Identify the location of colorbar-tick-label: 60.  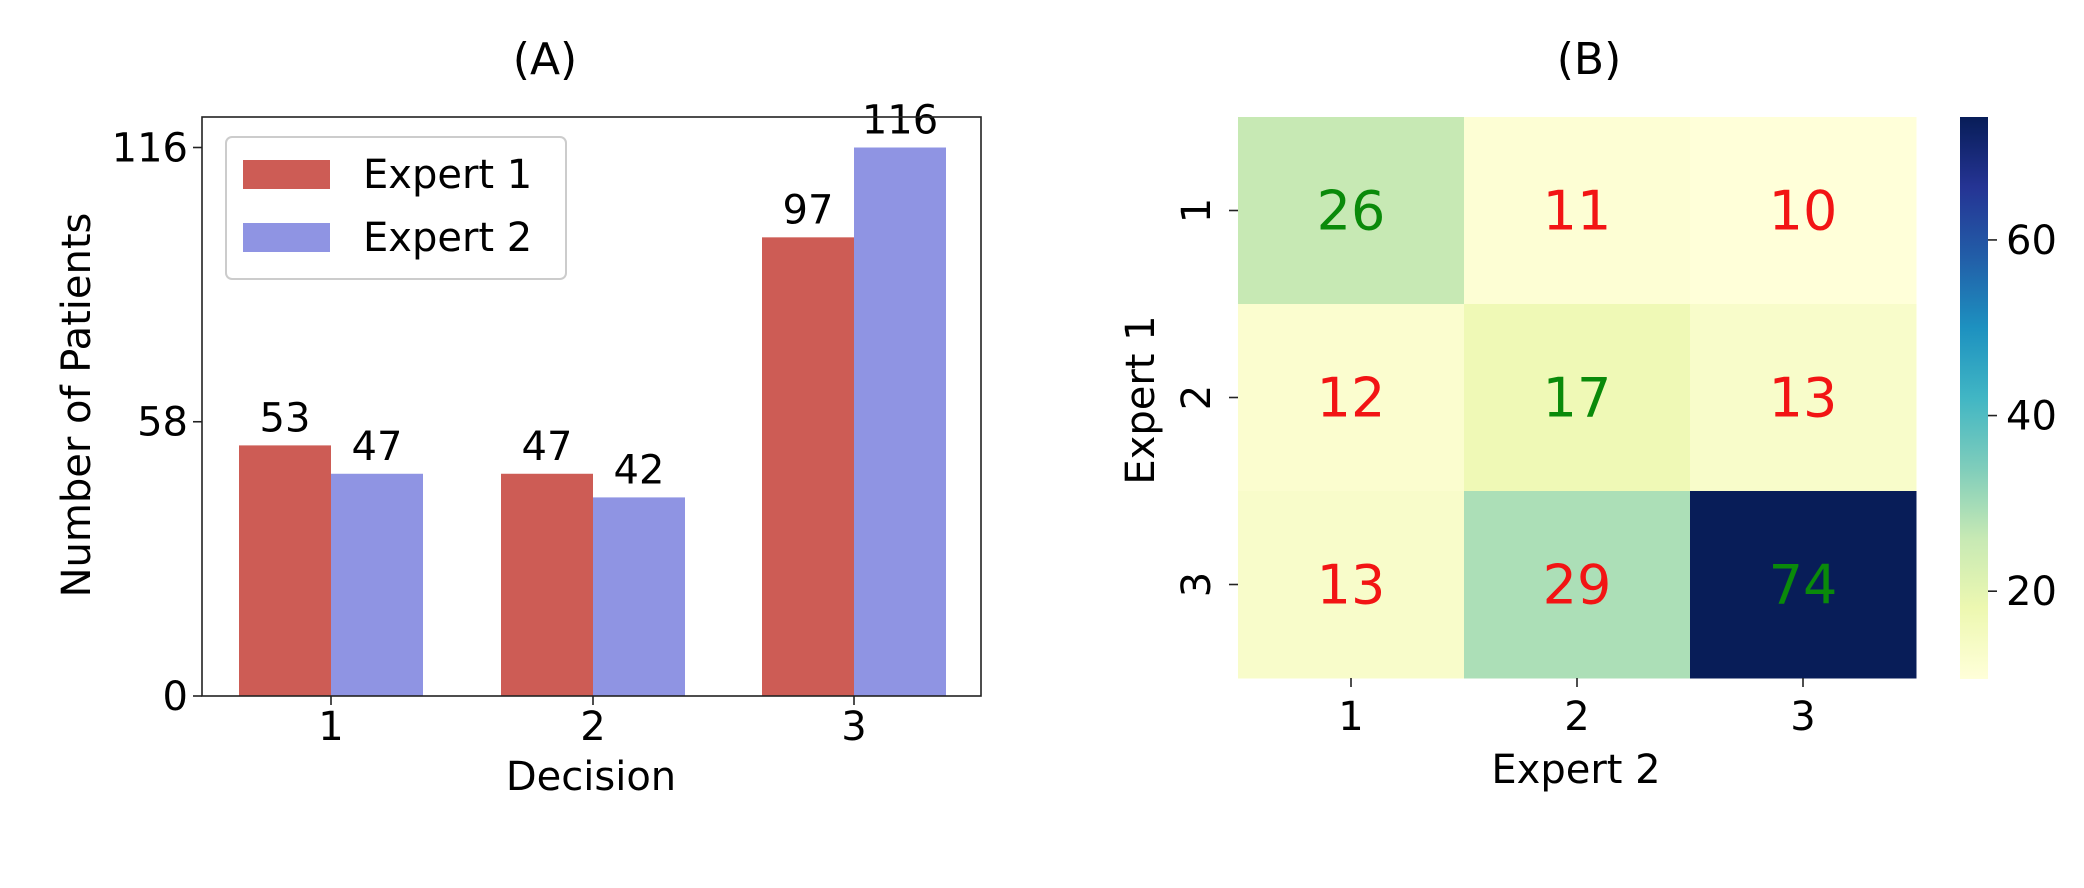
(2031, 241).